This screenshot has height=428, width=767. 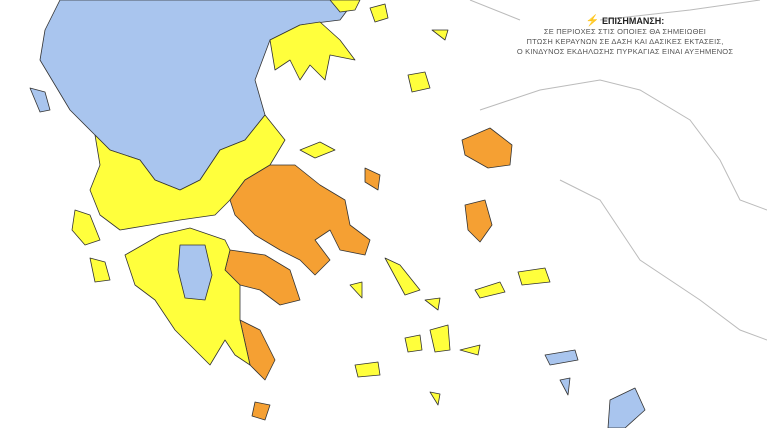 I want to click on island-samothrace, so click(x=440, y=35).